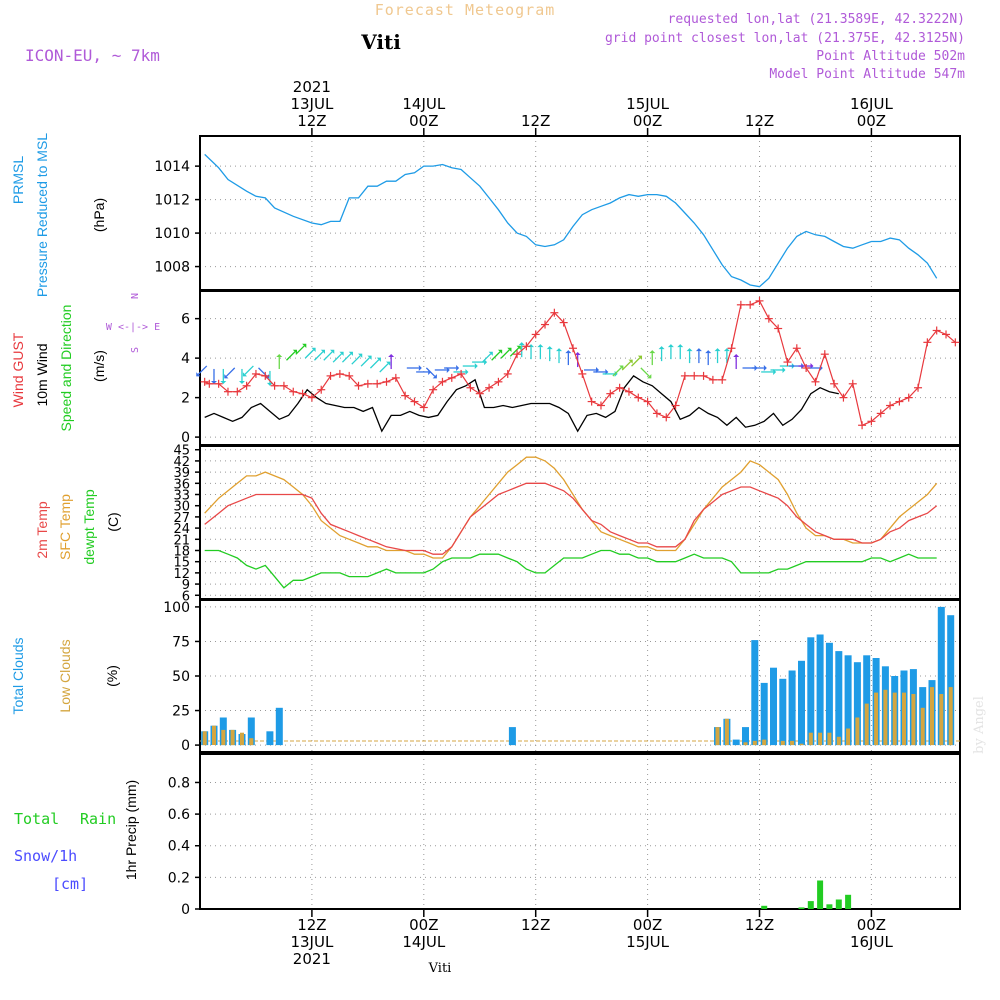 The height and width of the screenshot is (1000, 1000). What do you see at coordinates (871, 104) in the screenshot?
I see `x-tick-label: 16JUL` at bounding box center [871, 104].